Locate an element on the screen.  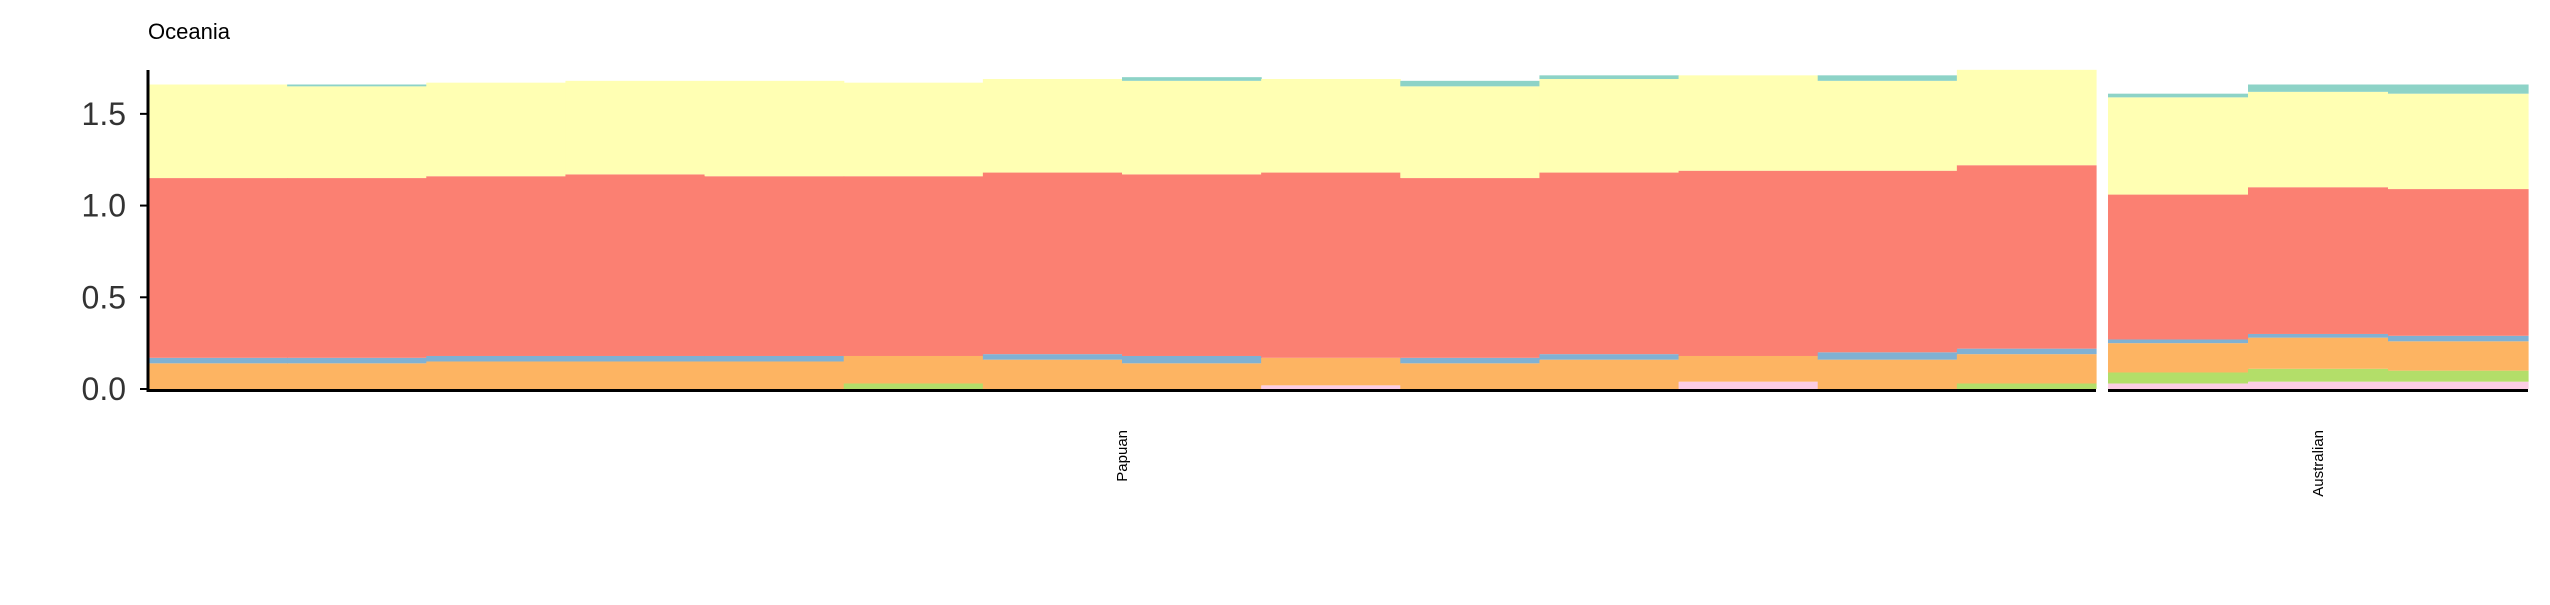
y-axis: 0.0 0.5 1.0 1.5 is located at coordinates (116, 238).